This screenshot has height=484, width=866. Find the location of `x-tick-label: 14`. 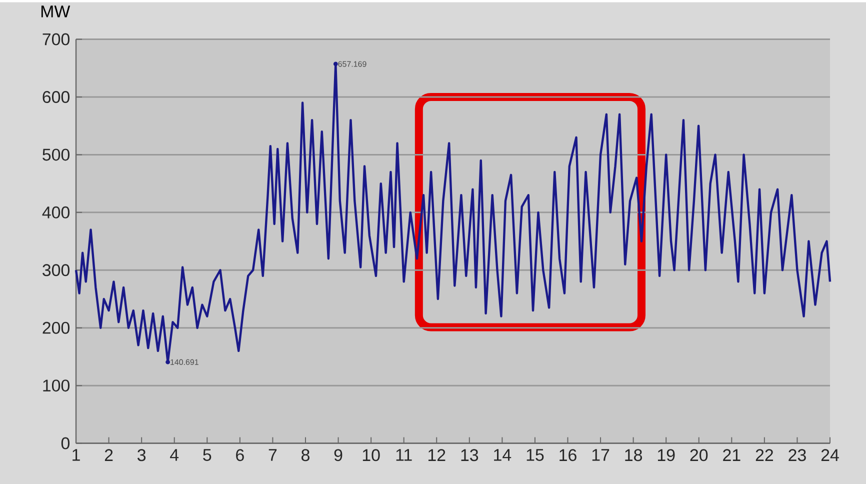

x-tick-label: 14 is located at coordinates (503, 454).